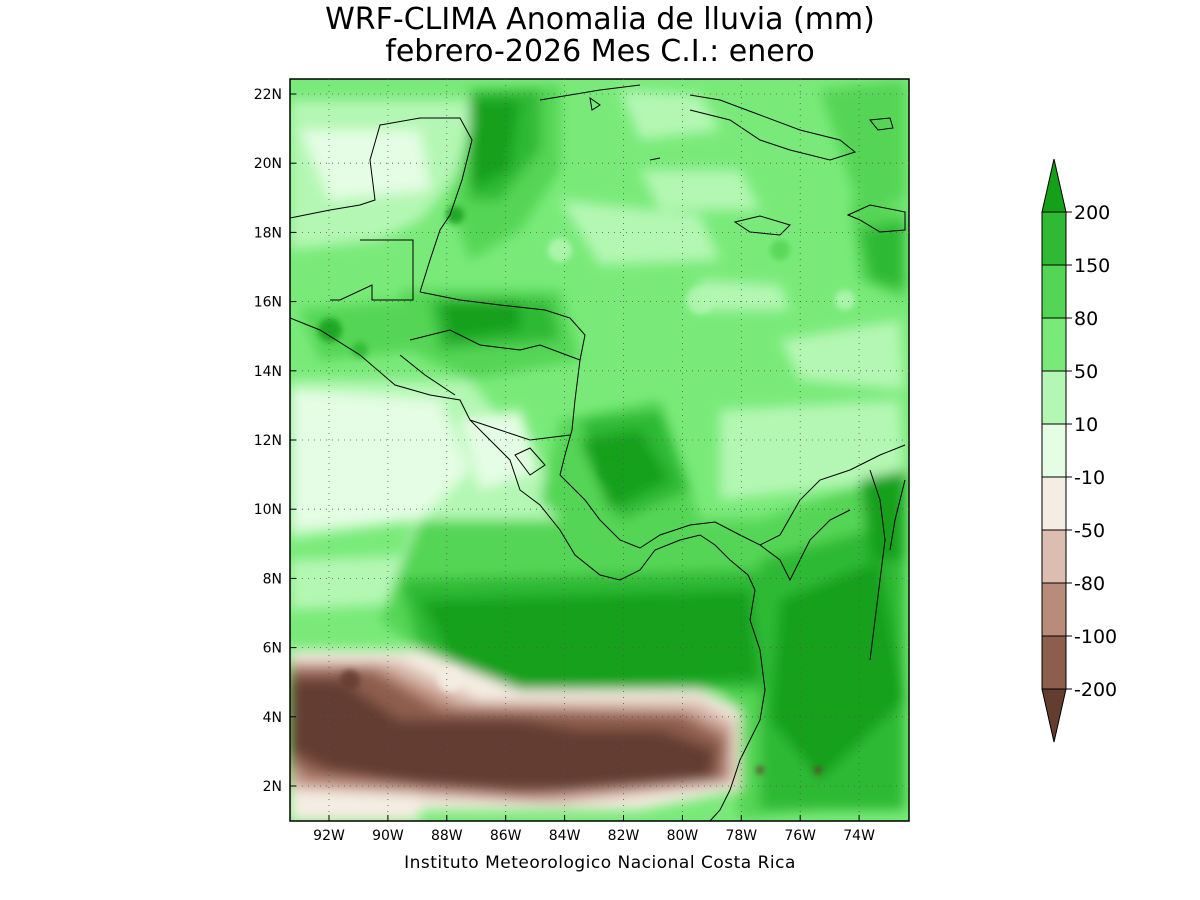 Image resolution: width=1200 pixels, height=900 pixels. Describe the element at coordinates (268, 303) in the screenshot. I see `lat-tick-label: 16N` at that location.